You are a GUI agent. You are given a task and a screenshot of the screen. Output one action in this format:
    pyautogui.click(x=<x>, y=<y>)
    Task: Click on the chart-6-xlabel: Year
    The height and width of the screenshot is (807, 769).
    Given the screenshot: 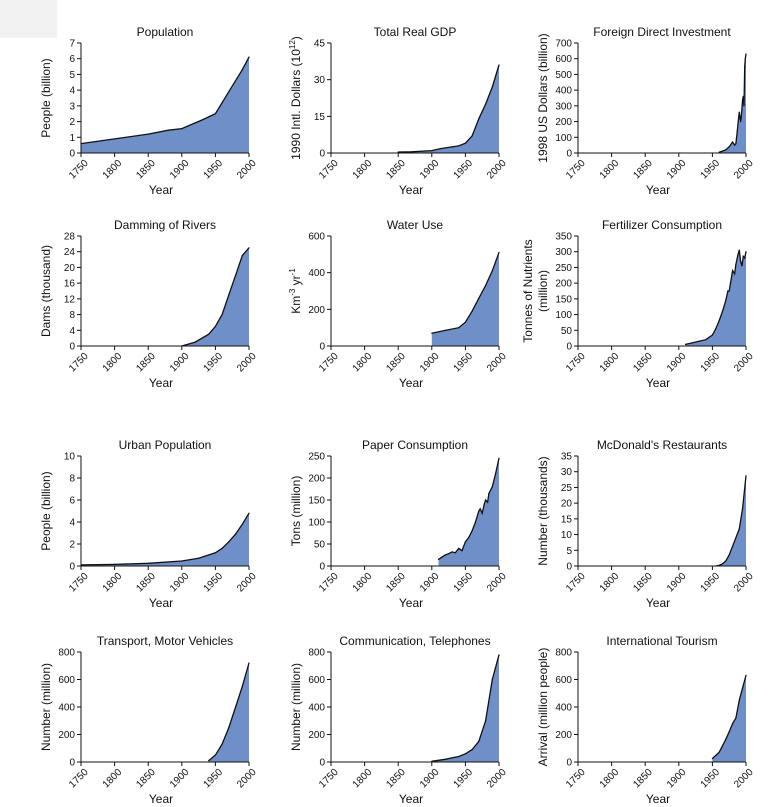 What is the action you would take?
    pyautogui.click(x=658, y=383)
    